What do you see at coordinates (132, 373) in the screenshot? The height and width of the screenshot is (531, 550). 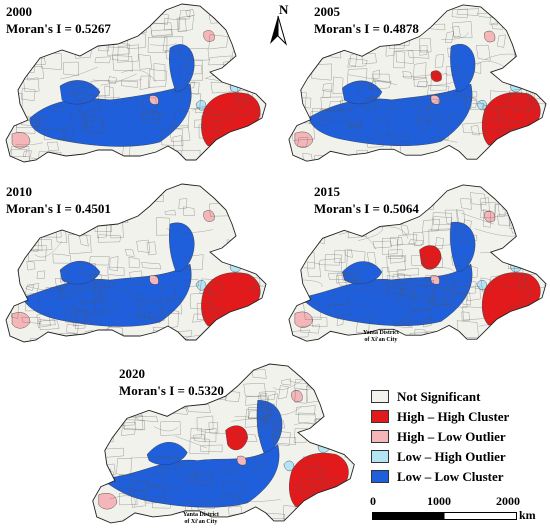 I see `panel-year-2020: 2020` at bounding box center [132, 373].